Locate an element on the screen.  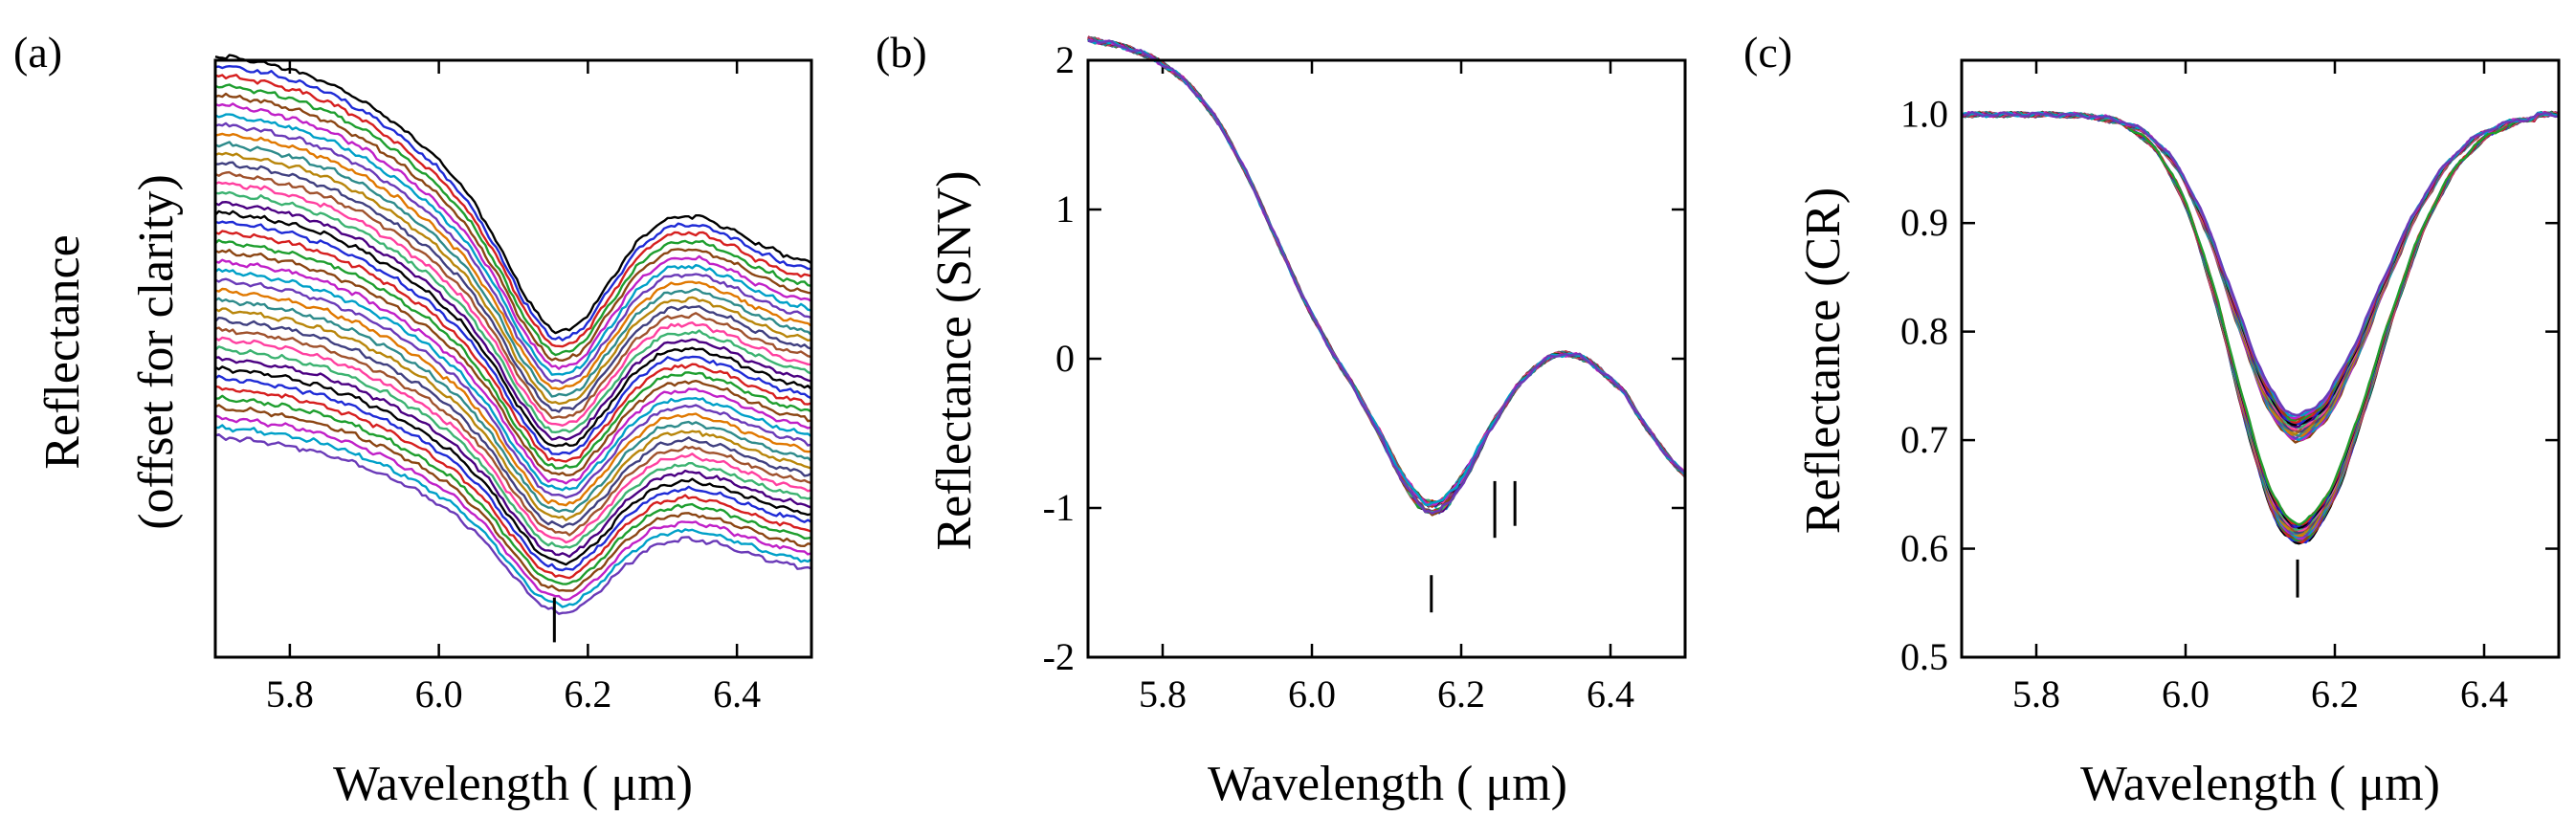
panel-a-tag: (a) is located at coordinates (37, 52).